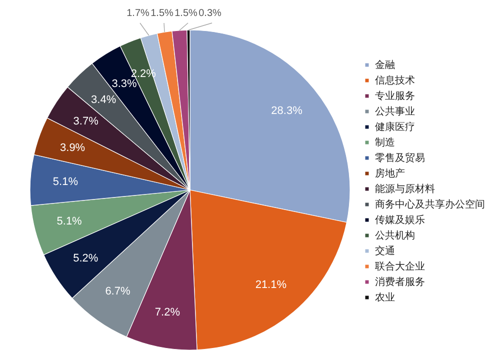  What do you see at coordinates (124, 84) in the screenshot?
I see `data-label: 3.3%` at bounding box center [124, 84].